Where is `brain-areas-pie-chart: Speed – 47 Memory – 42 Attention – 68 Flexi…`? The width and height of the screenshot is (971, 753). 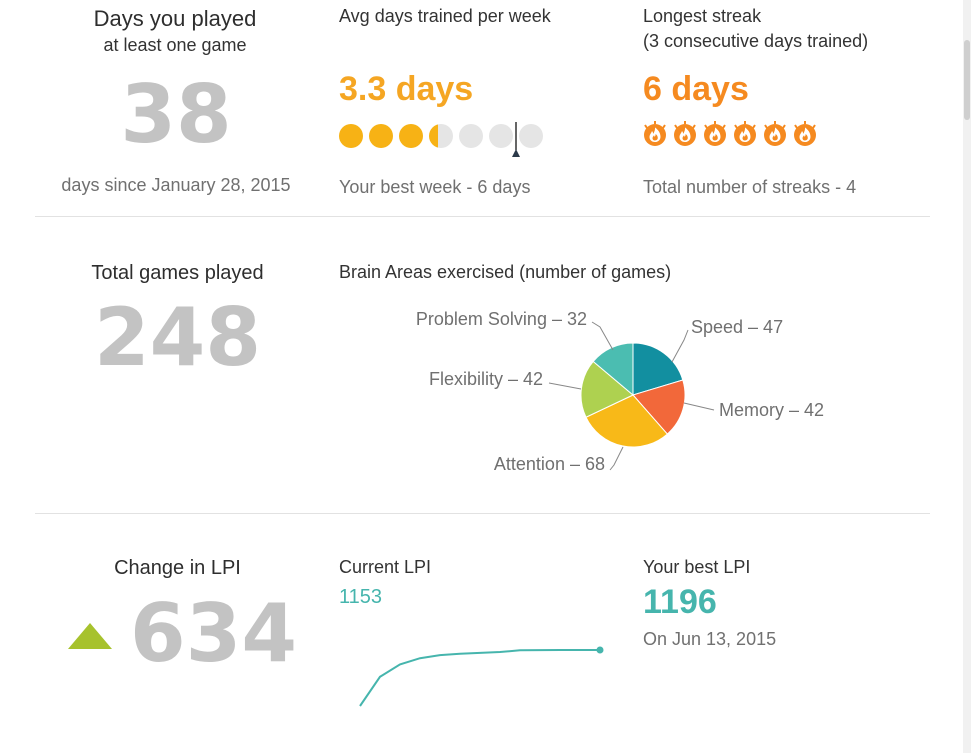
brain-areas-pie-chart: Speed – 47 Memory – 42 Attention – 68 Flexi… is located at coordinates (620, 391).